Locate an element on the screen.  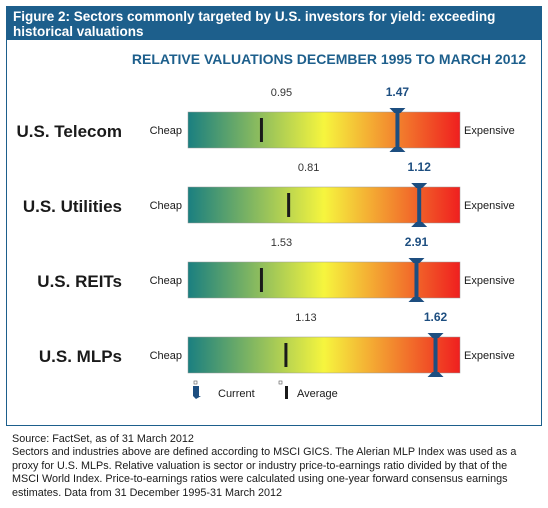
legend-current-label: Current is located at coordinates (236, 394).